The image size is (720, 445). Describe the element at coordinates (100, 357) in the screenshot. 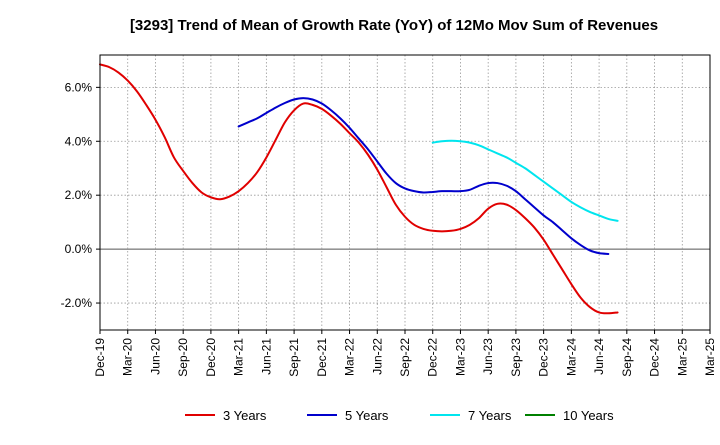

I see `x-tick-label: Dec-19` at that location.